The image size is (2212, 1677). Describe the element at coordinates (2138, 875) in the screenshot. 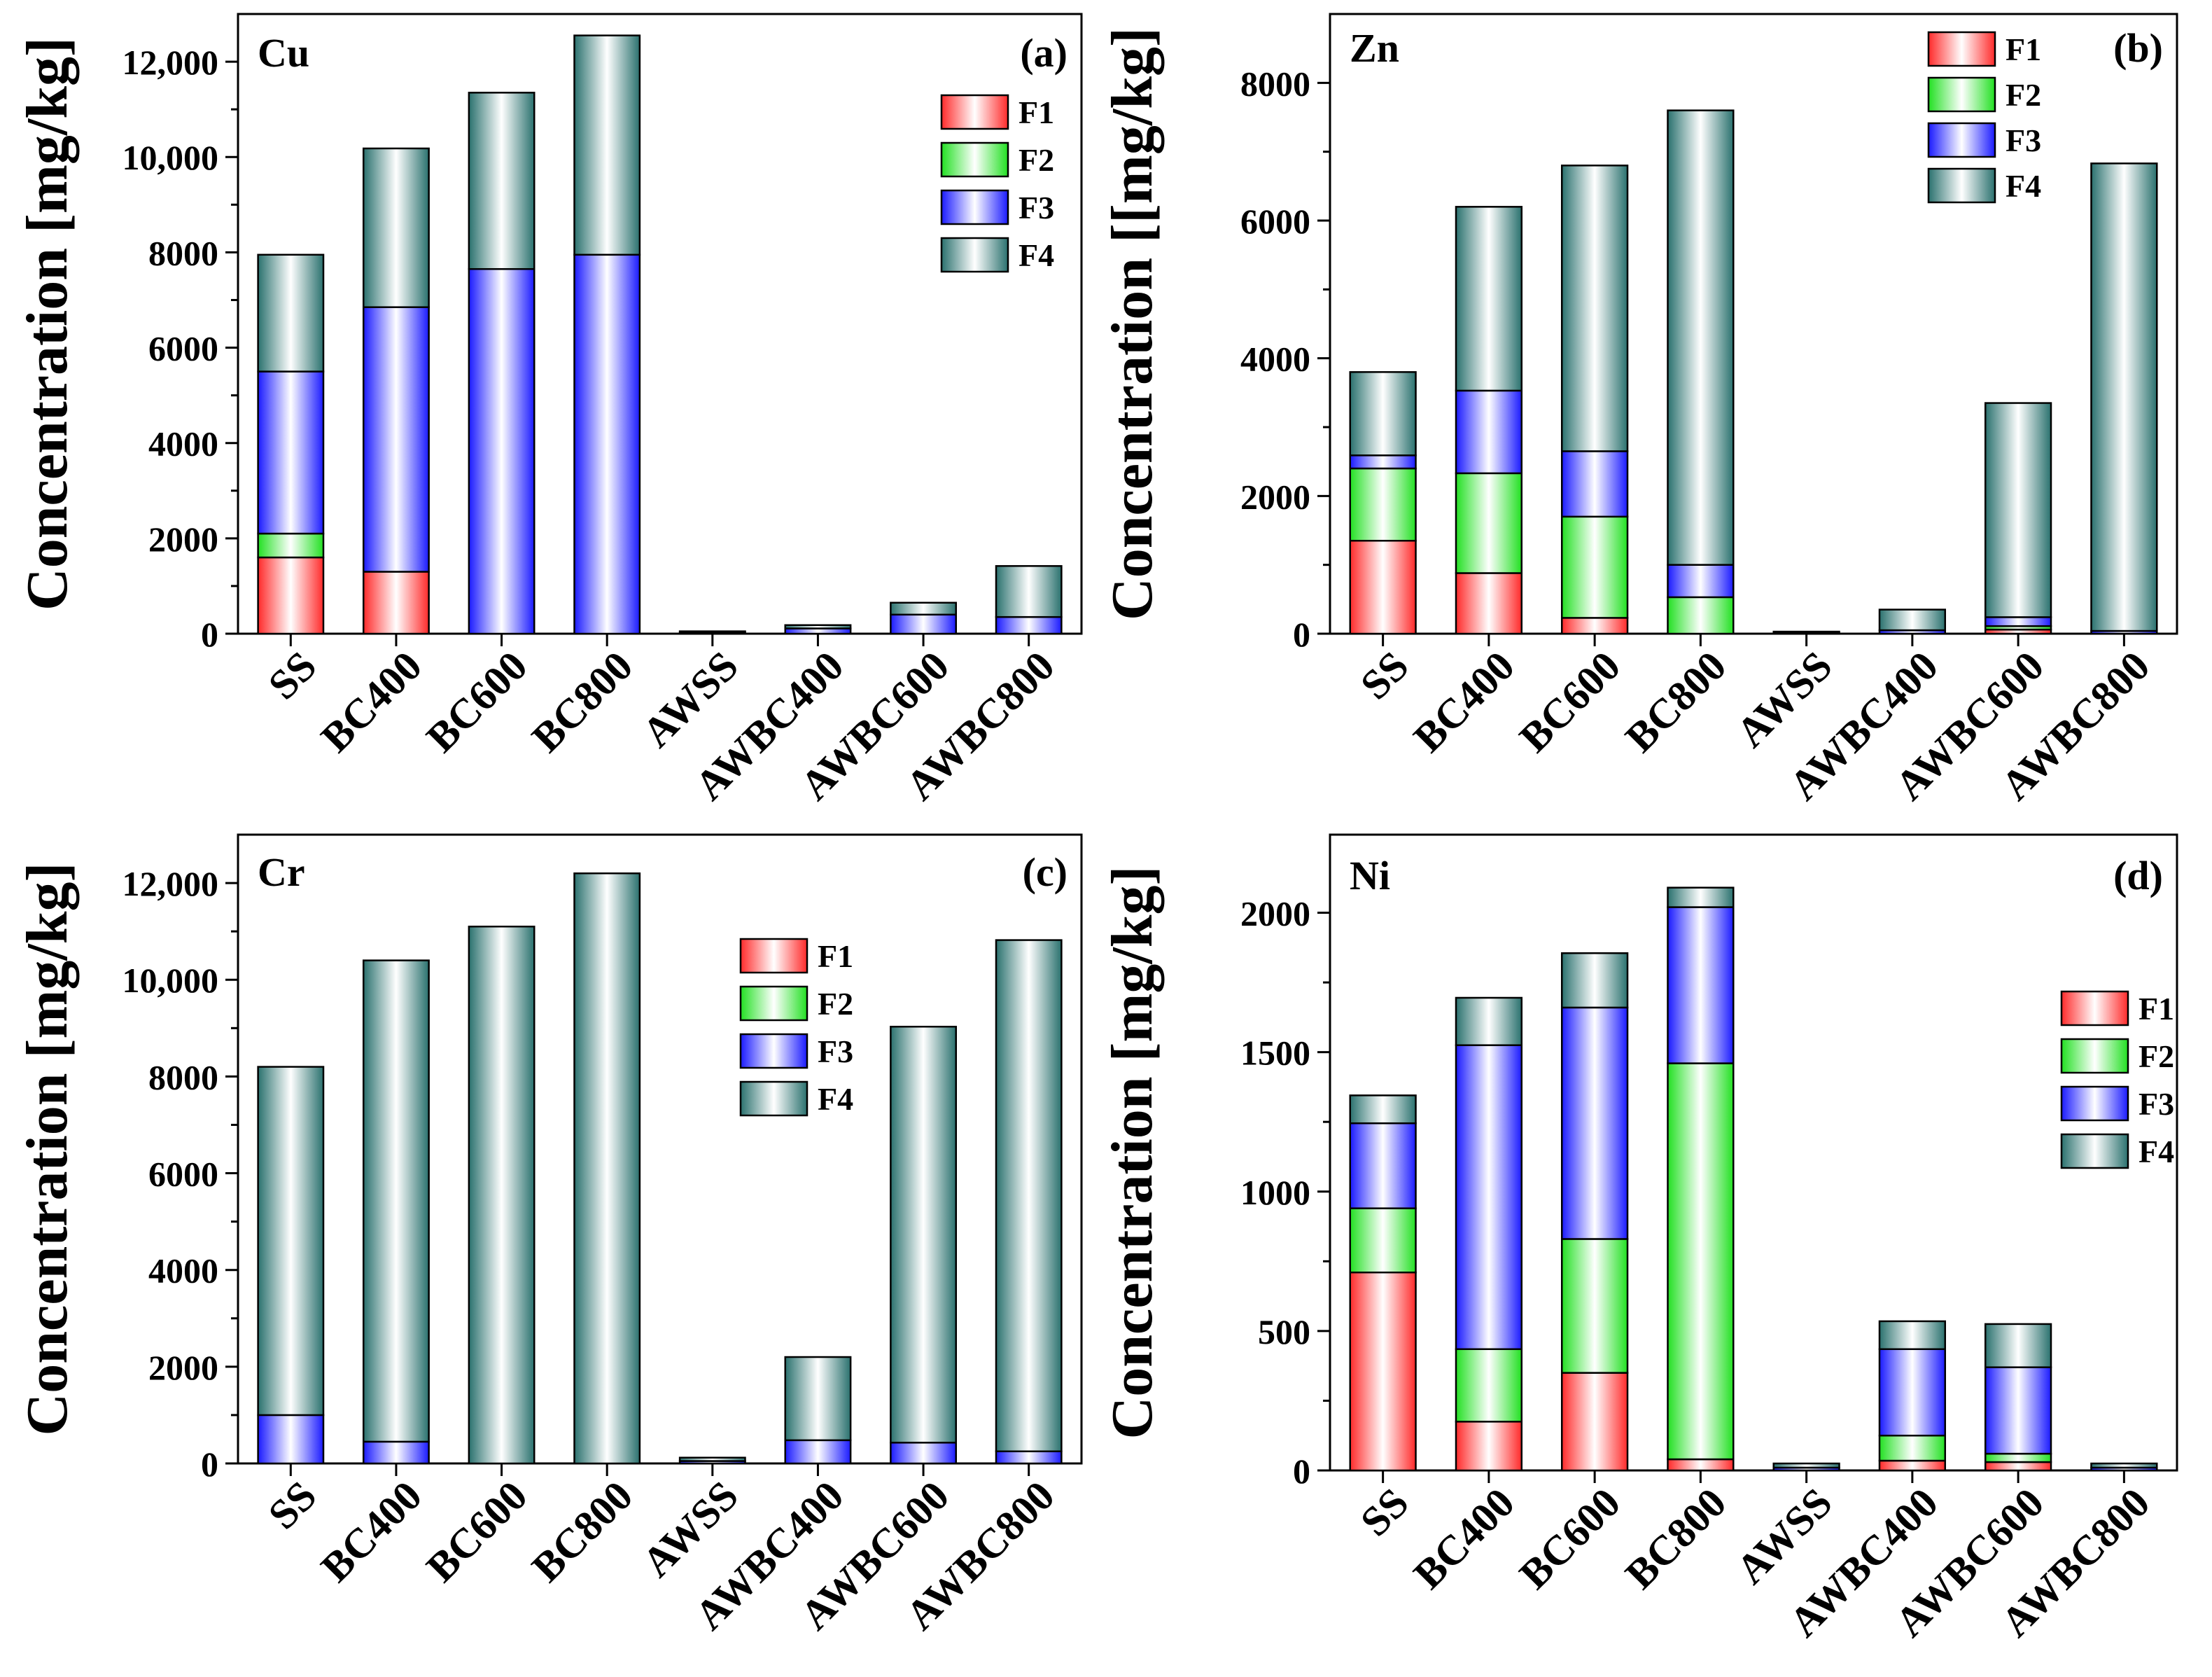

I see `panel-label: (d)` at that location.